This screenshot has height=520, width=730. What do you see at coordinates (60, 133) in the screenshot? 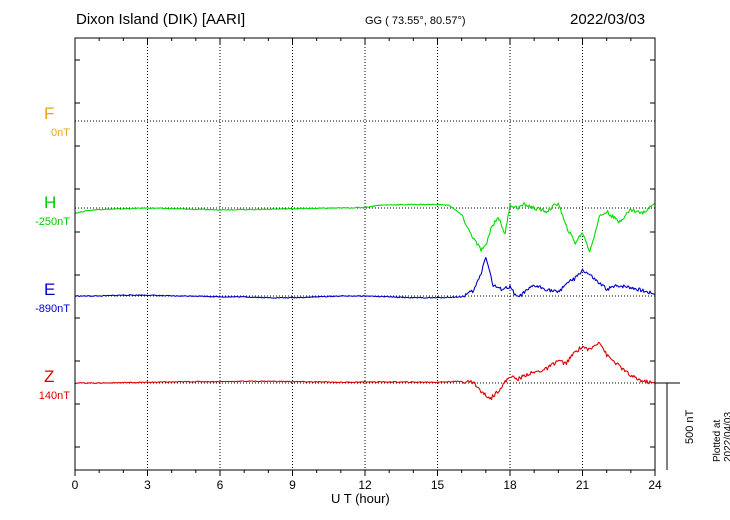
I see `channel-f-baseline: 0nT` at bounding box center [60, 133].